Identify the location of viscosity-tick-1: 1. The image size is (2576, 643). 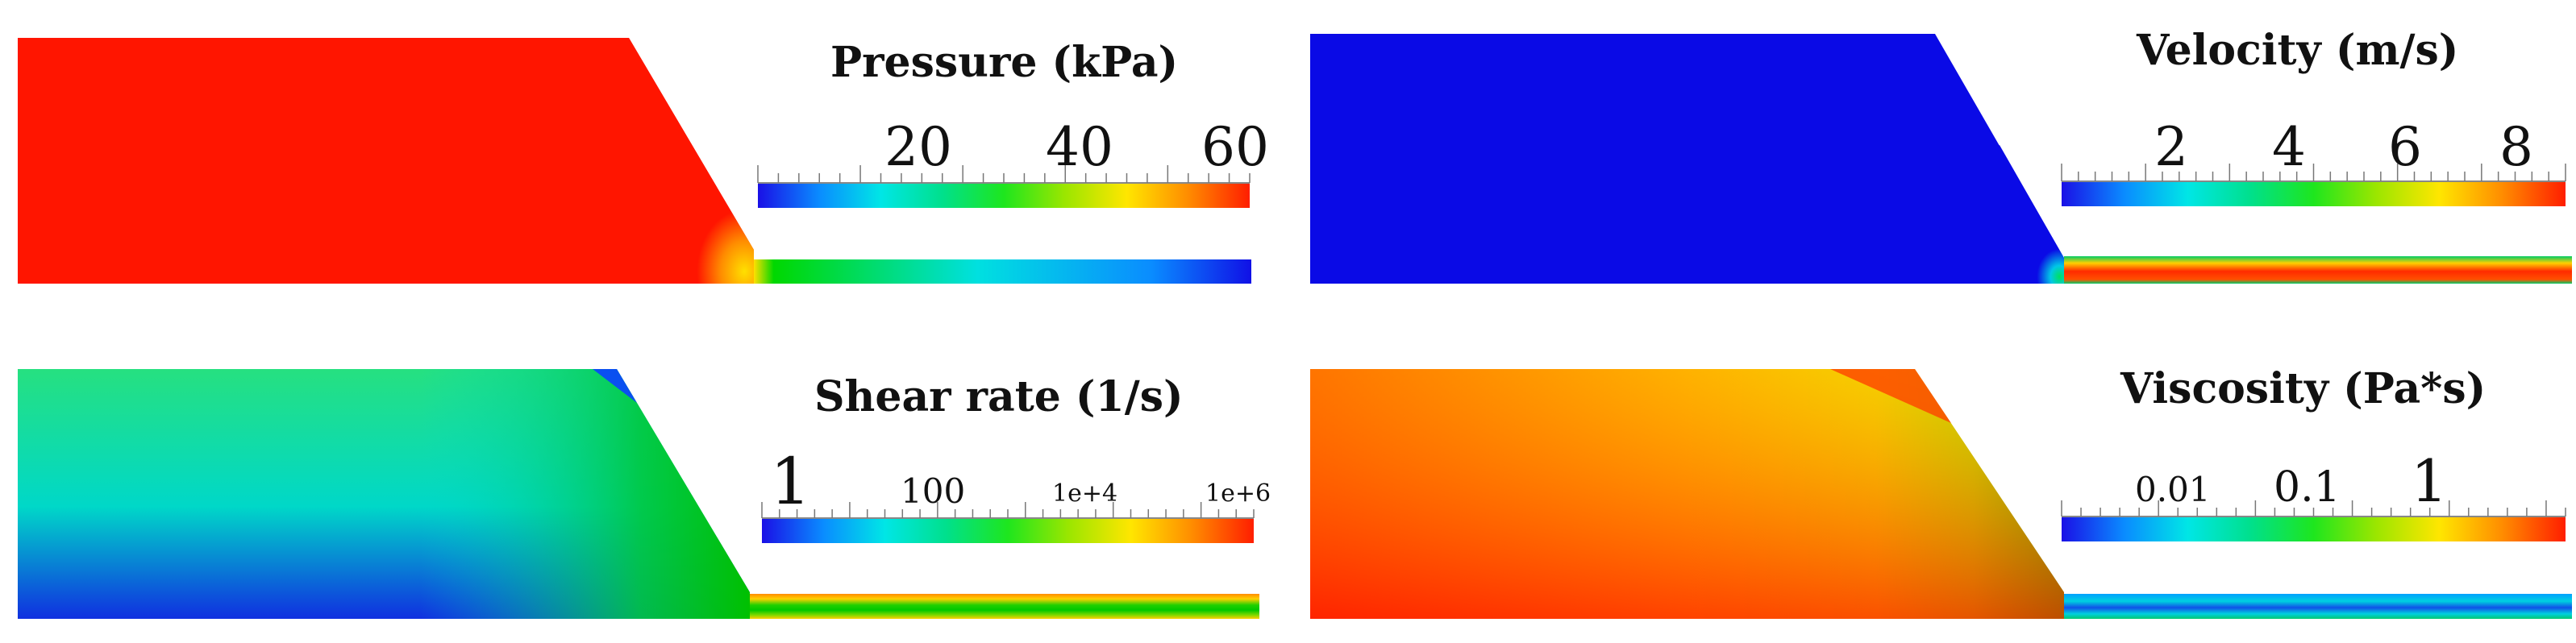
(2429, 481).